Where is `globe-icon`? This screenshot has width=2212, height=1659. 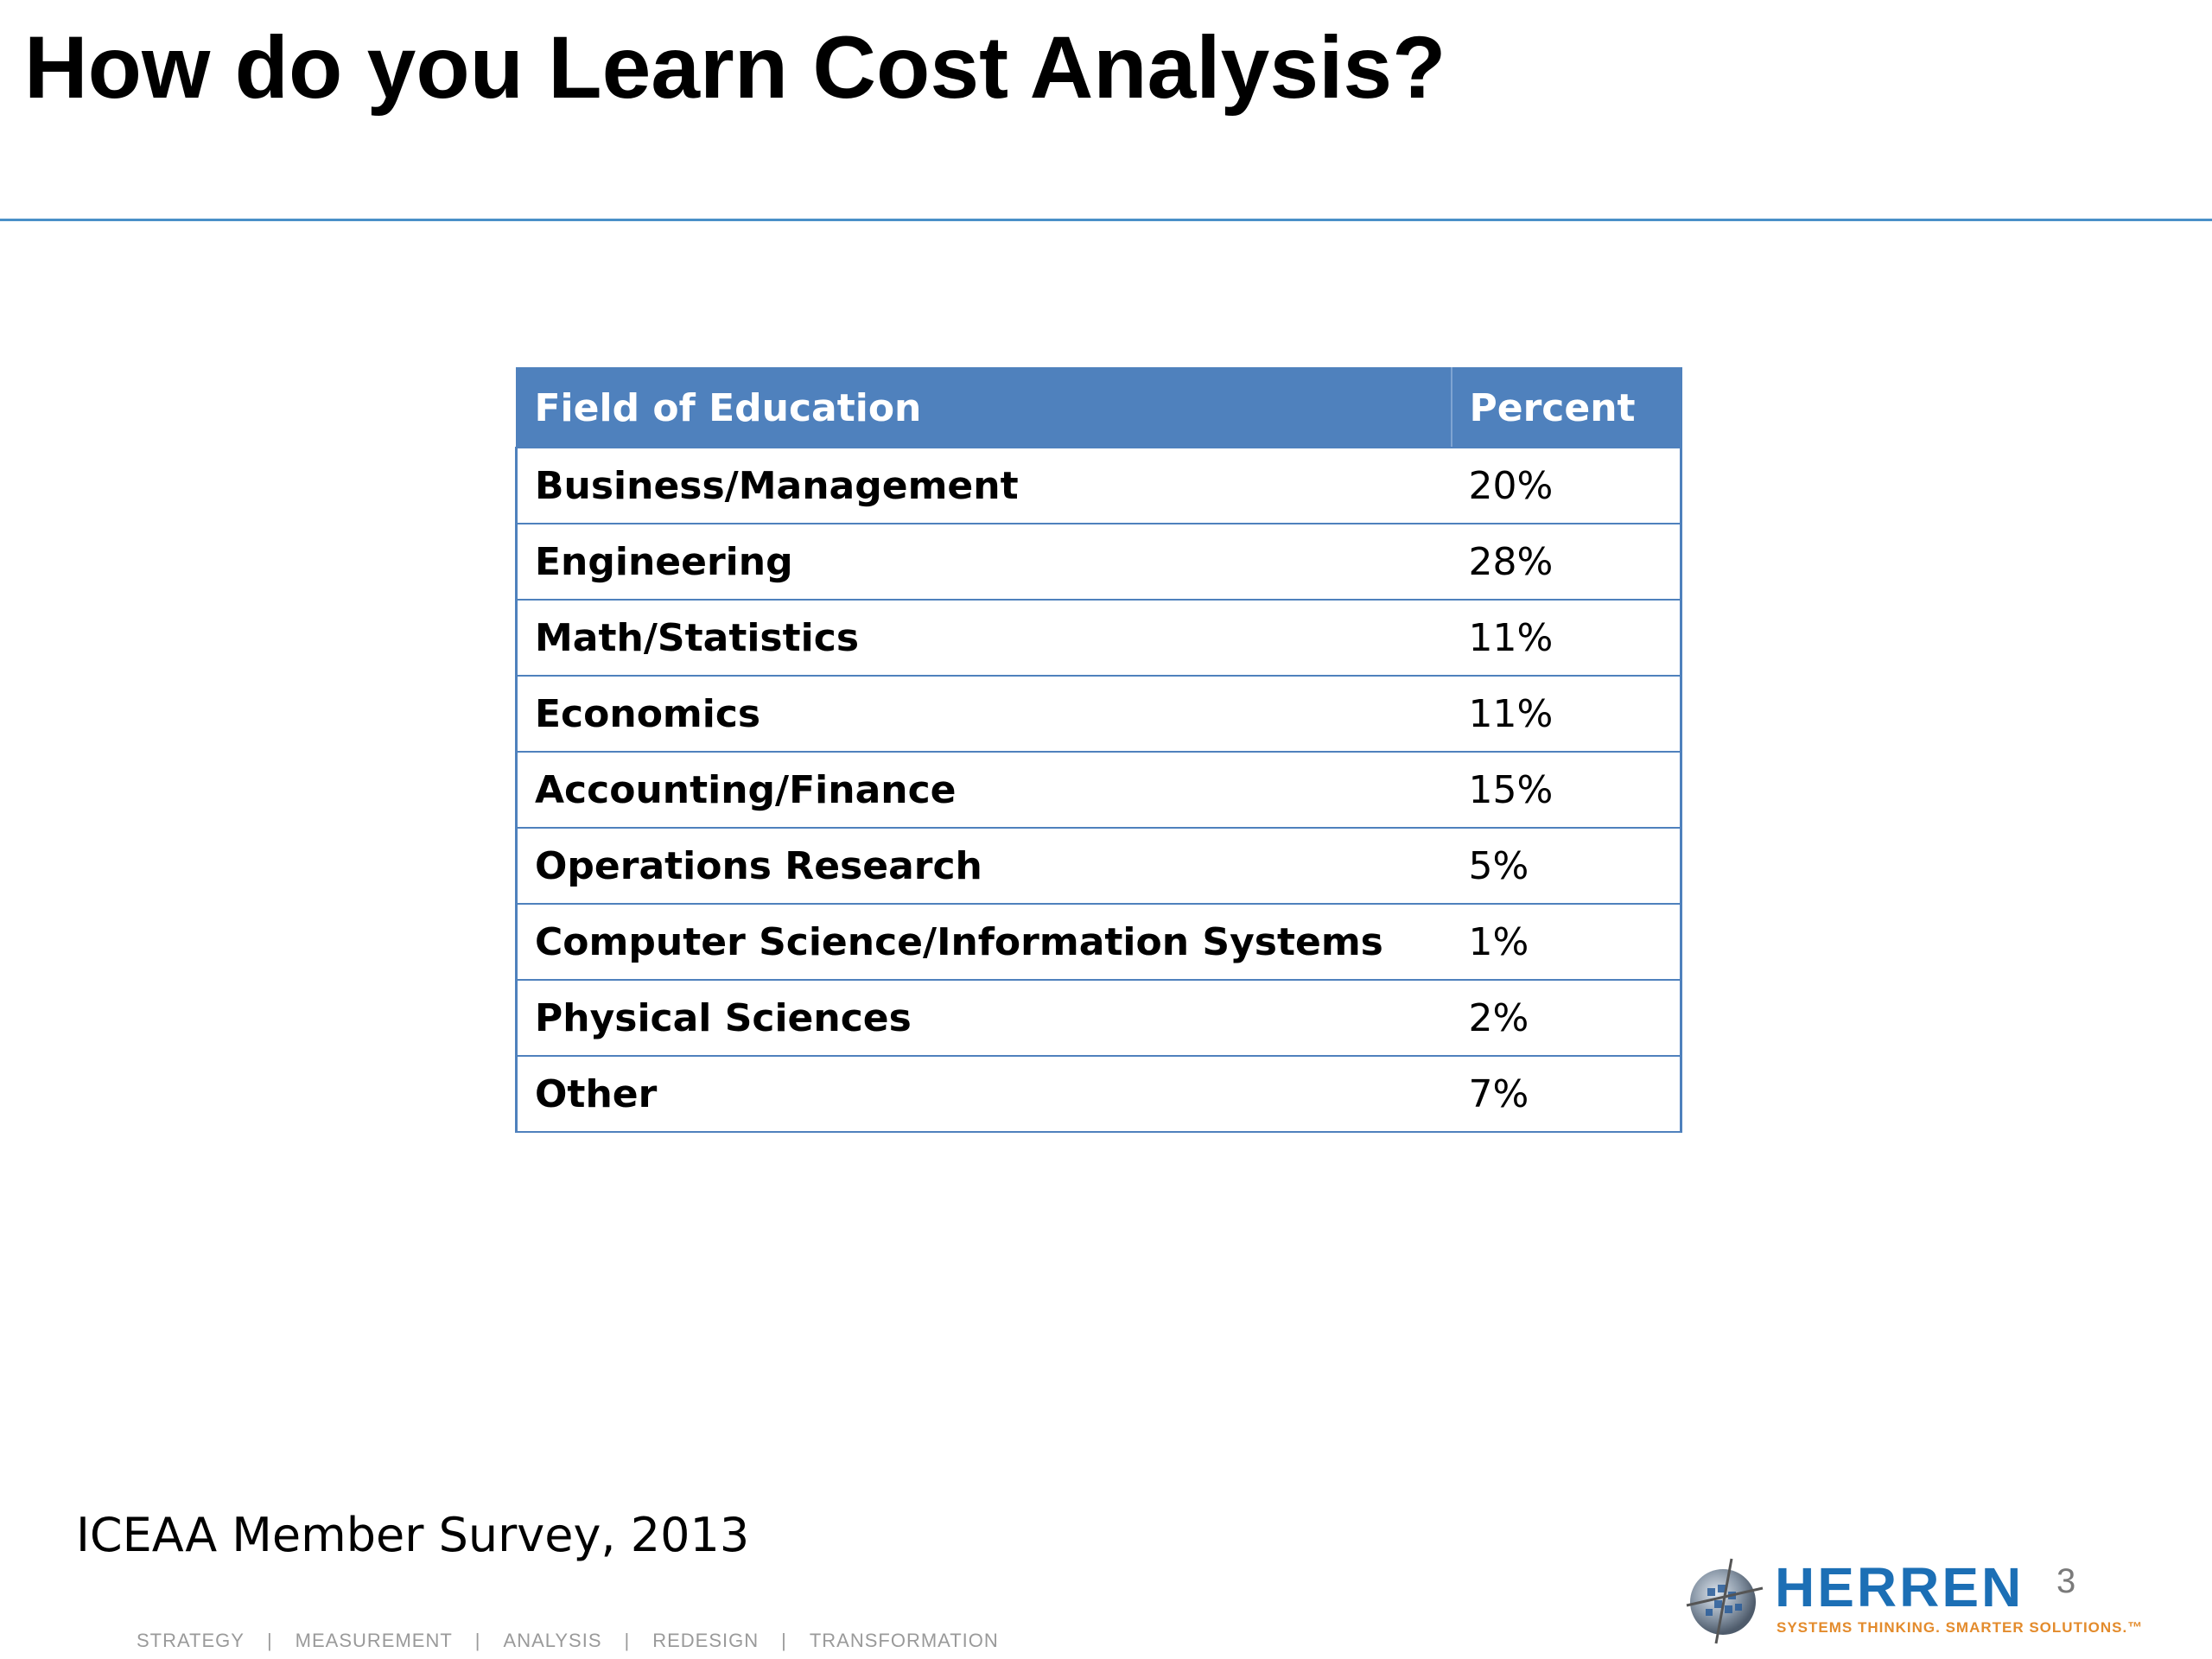 globe-icon is located at coordinates (1725, 1601).